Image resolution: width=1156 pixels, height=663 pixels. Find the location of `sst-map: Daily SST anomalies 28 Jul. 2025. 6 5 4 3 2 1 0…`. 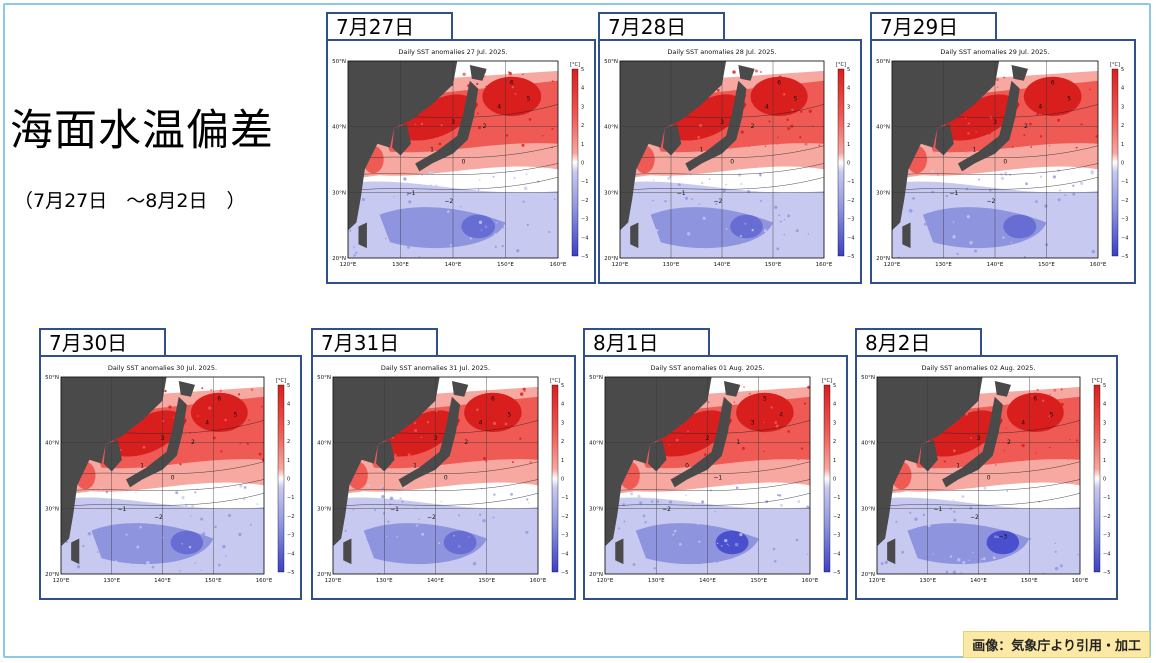

sst-map: Daily SST anomalies 28 Jul. 2025. 6 5 4 3 2 1 0… is located at coordinates (730, 161).